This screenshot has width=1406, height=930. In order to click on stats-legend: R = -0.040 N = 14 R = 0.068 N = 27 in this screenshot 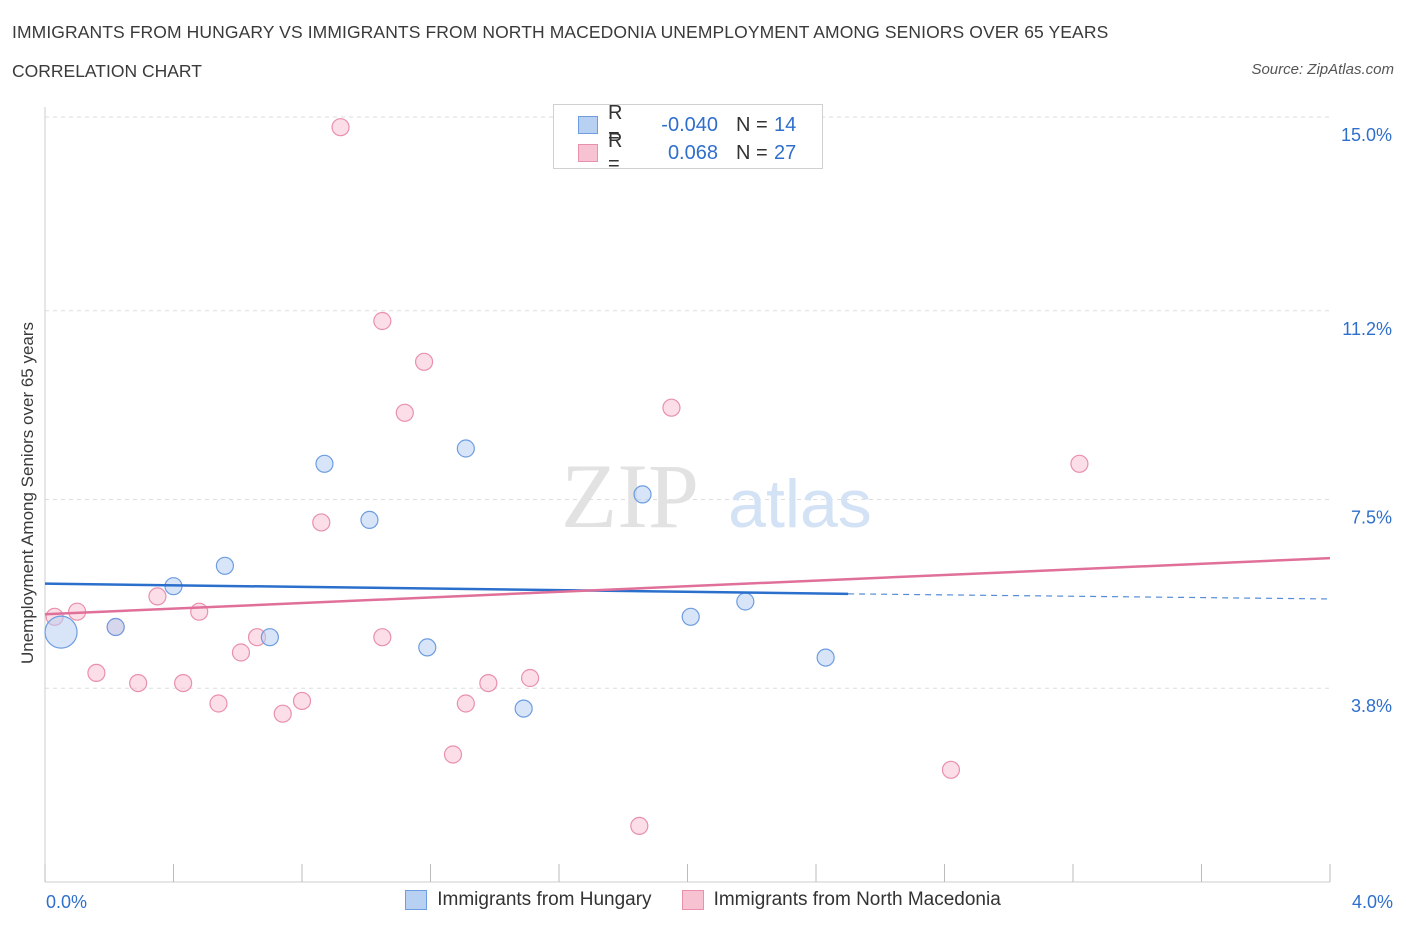, I will do `click(688, 138)`.